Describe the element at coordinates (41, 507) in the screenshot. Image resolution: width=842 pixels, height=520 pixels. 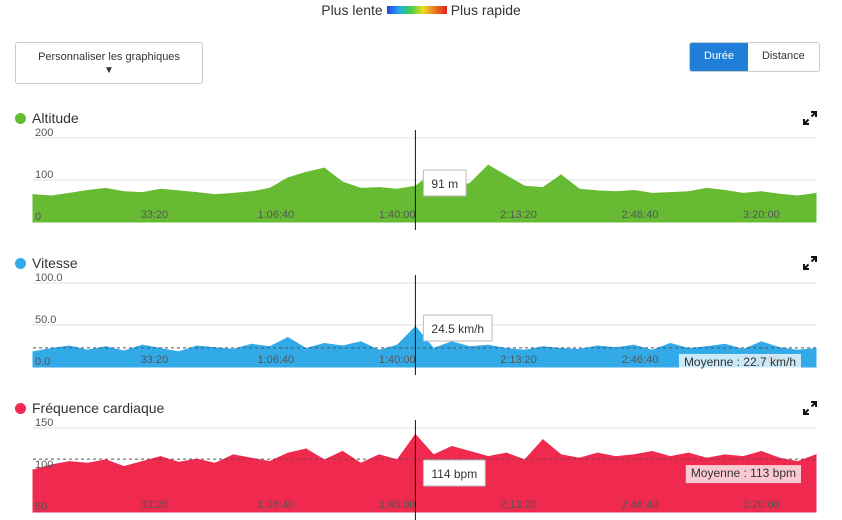
I see `heart-rate-y-tick-label: 50` at that location.